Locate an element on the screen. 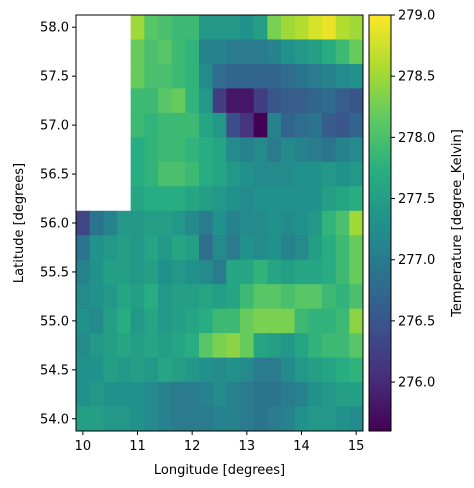 This screenshot has width=474, height=488. y-tick-label: 54.5 is located at coordinates (54, 370).